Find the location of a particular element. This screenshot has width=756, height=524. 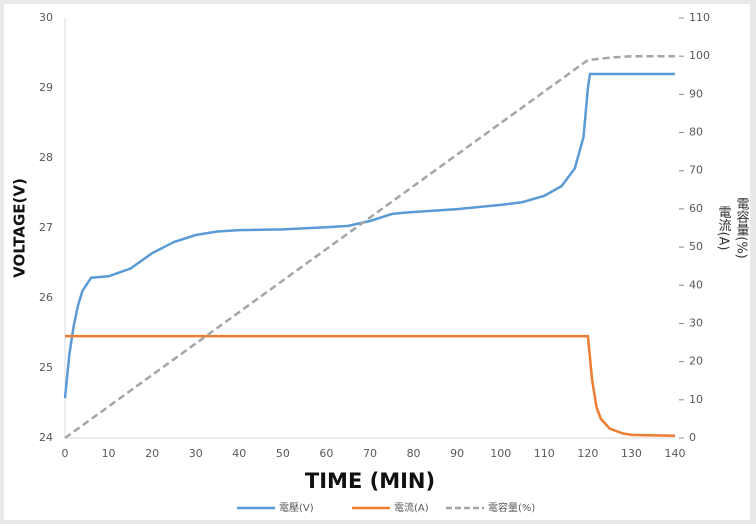

y2-tick-label: 0 is located at coordinates (692, 437).